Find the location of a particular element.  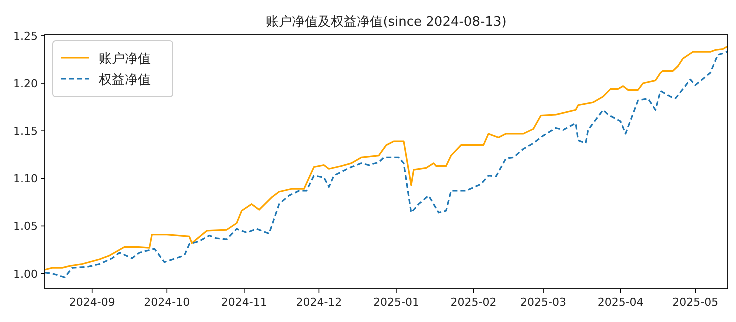

chart-title: 账户净值及权益净值(since 2024-08-13) is located at coordinates (386, 22).